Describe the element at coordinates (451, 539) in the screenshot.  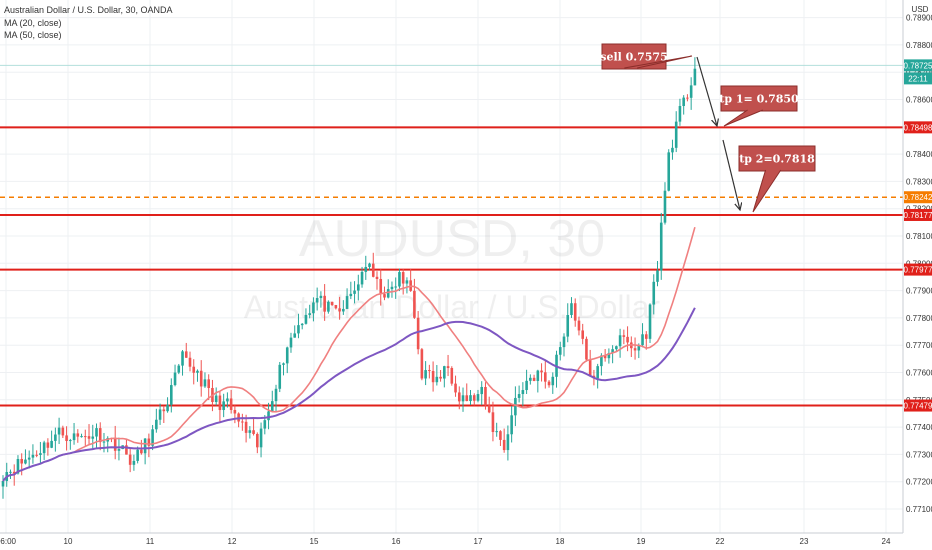
I see `time-axis: 06:00 10 11 12 15 16 17 18 19 22 23 24` at that location.